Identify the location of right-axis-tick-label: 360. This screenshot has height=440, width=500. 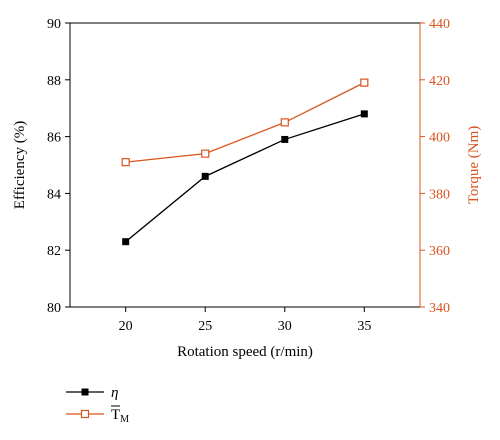
(439, 251).